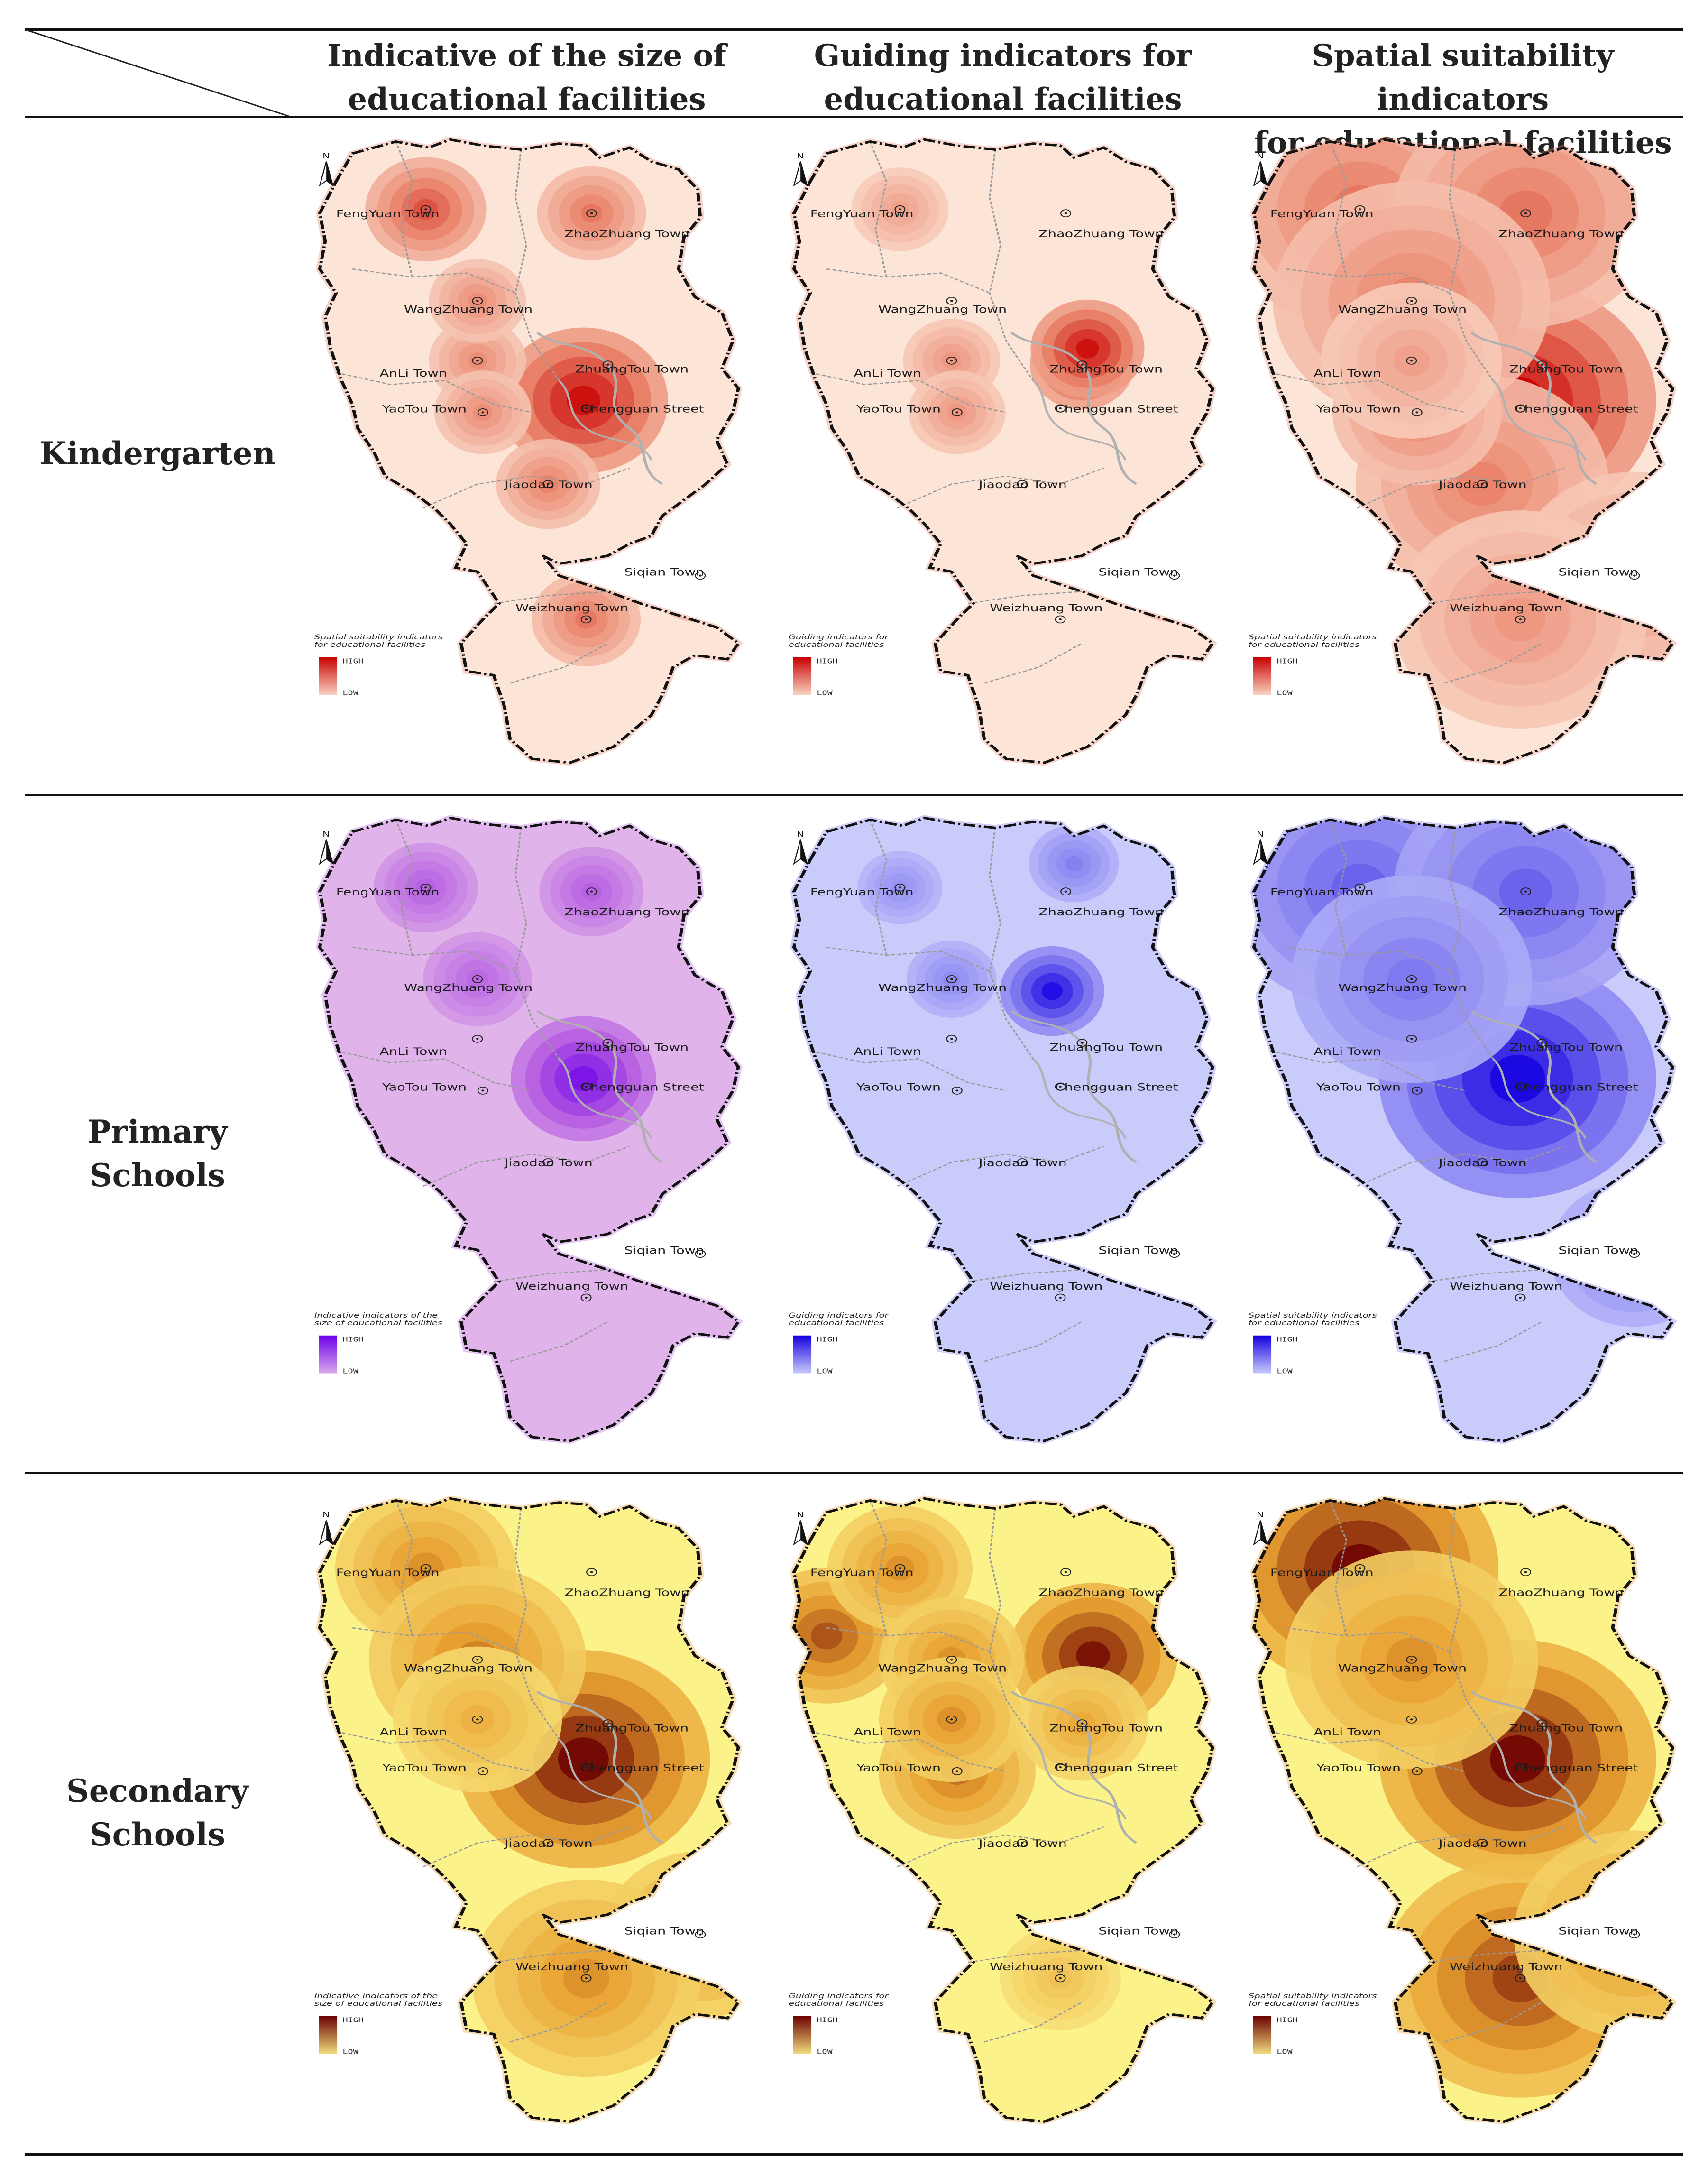 This screenshot has height=2177, width=1708. I want to click on legend-title-line: Spatial suitability indicators, so click(1313, 637).